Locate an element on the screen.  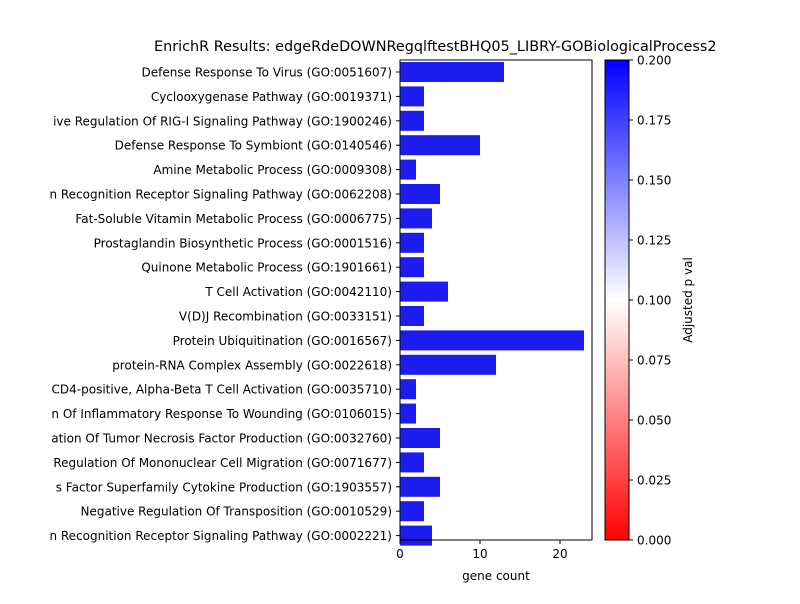
x-tick-label: 20 is located at coordinates (559, 554).